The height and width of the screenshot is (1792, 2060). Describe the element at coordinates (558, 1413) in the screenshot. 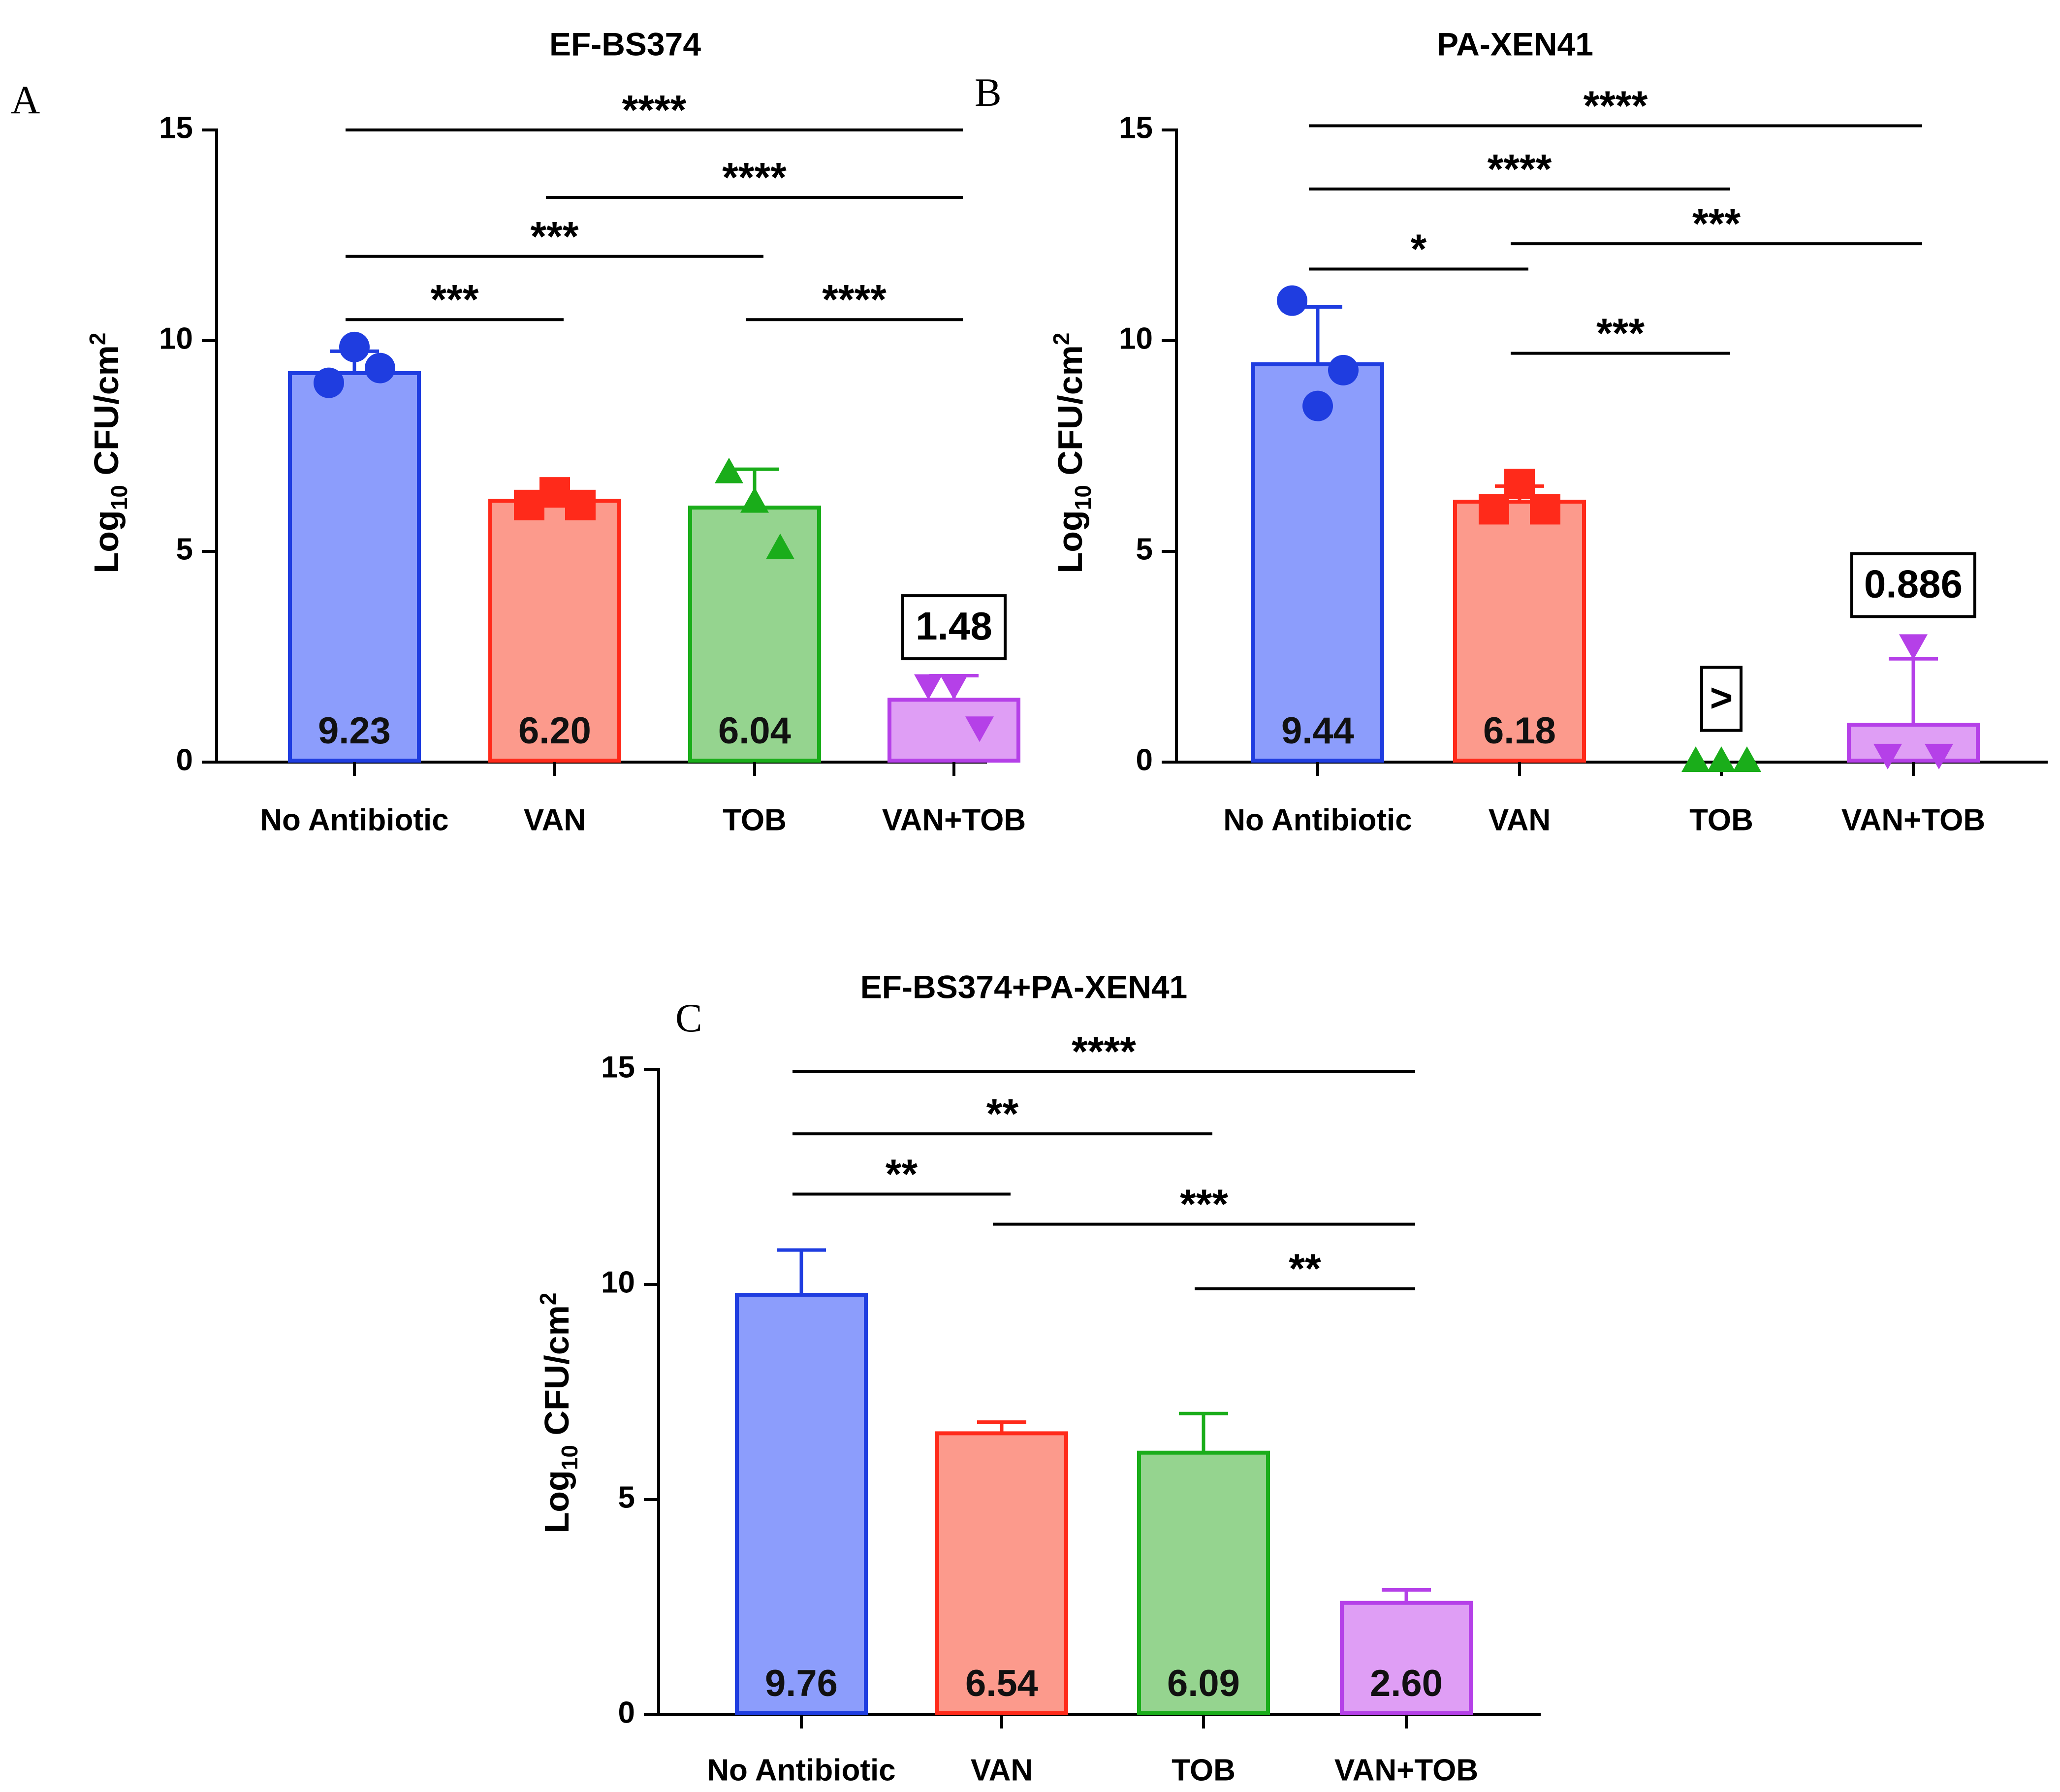

I see `panel-c-y-axis-label: Log10 CFU/cm2` at that location.